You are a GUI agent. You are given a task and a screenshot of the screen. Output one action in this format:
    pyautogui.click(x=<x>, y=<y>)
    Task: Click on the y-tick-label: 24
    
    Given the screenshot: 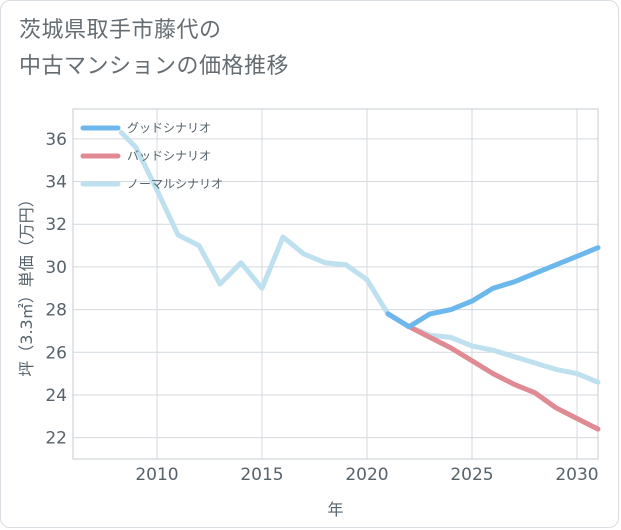 What is the action you would take?
    pyautogui.click(x=56, y=396)
    